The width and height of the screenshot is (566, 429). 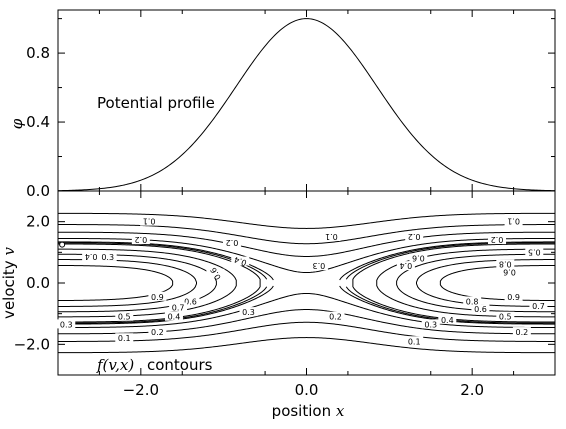 What do you see at coordinates (38, 53) in the screenshot?
I see `top-y-tick-label: 0.8` at bounding box center [38, 53].